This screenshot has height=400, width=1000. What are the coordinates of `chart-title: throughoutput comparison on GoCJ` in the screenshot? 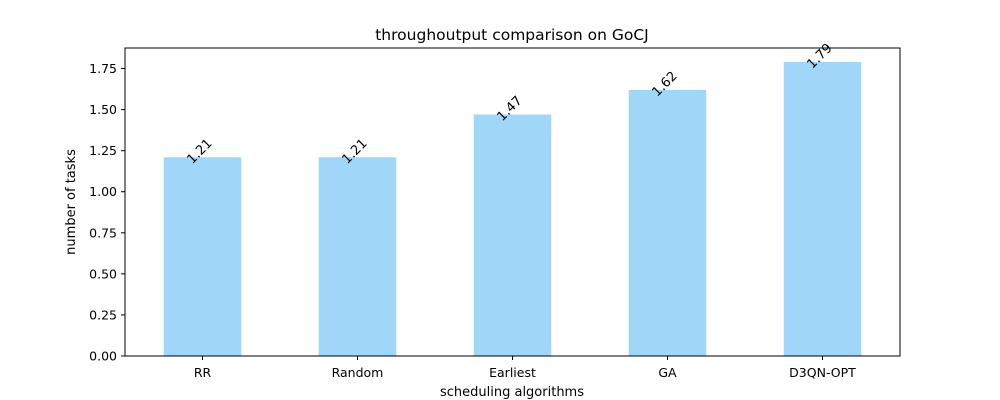 It's located at (512, 35).